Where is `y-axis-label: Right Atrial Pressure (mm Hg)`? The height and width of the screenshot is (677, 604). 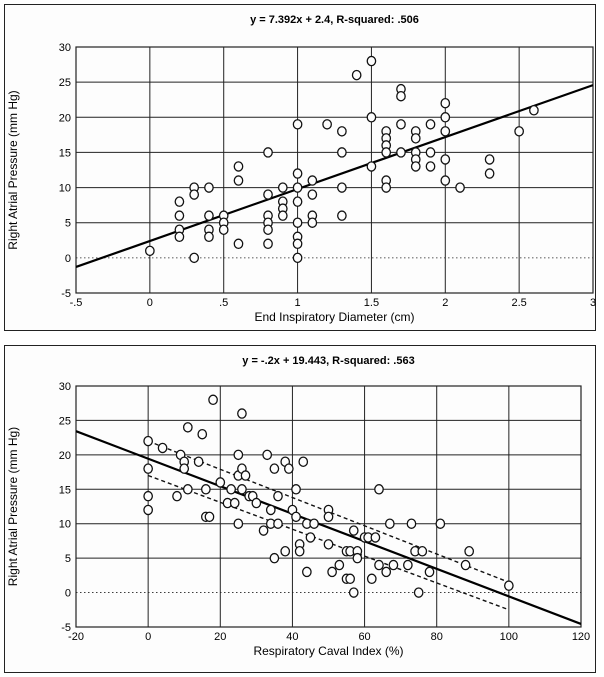 y-axis-label: Right Atrial Pressure (mm Hg) is located at coordinates (13, 506).